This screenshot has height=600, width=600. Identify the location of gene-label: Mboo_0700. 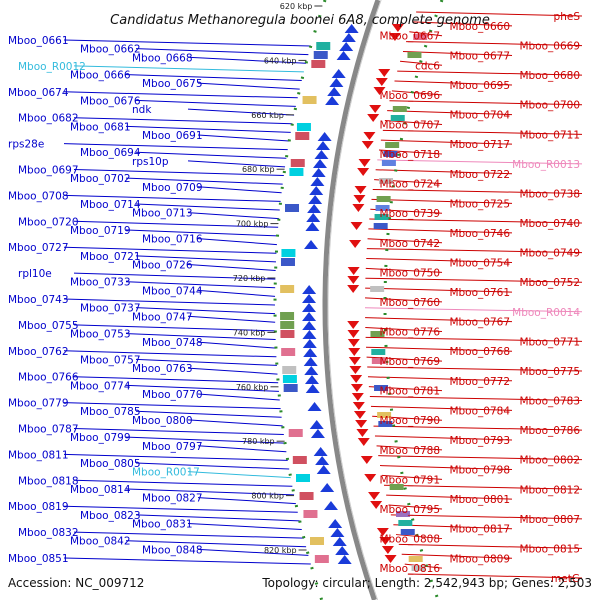
(549, 106).